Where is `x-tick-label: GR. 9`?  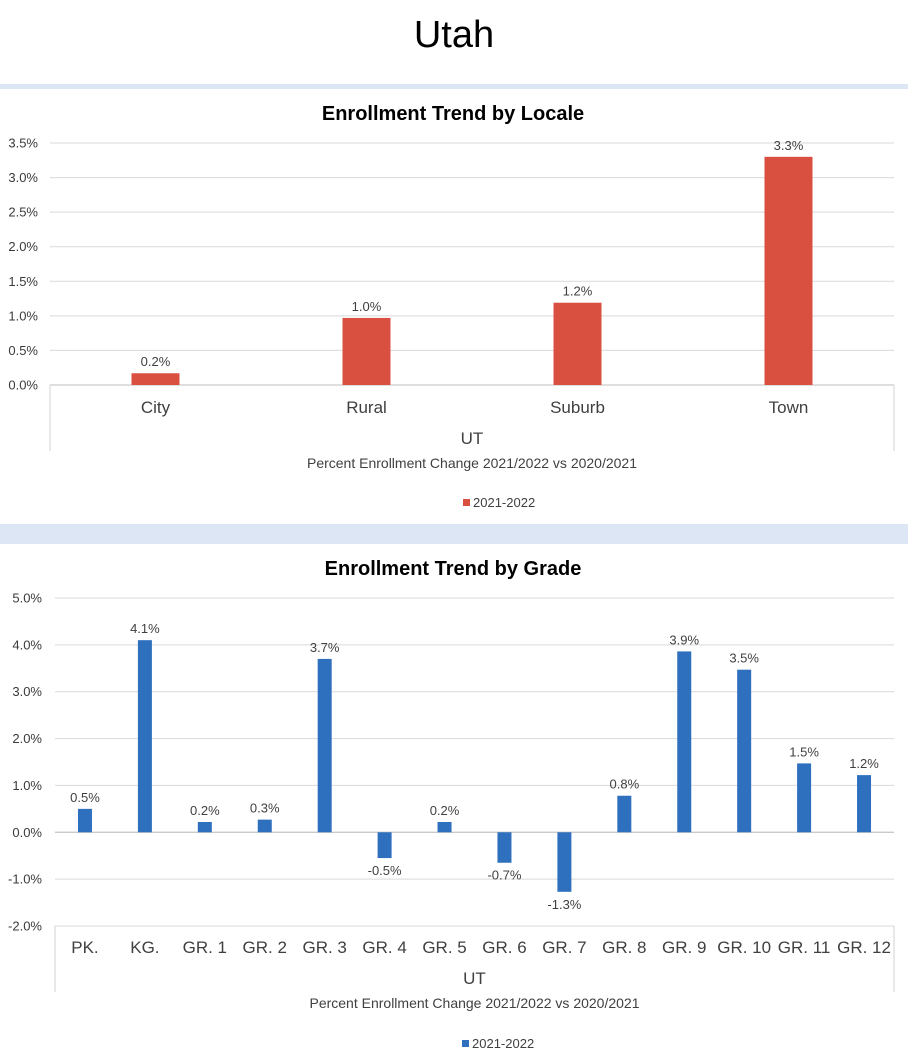
x-tick-label: GR. 9 is located at coordinates (684, 947).